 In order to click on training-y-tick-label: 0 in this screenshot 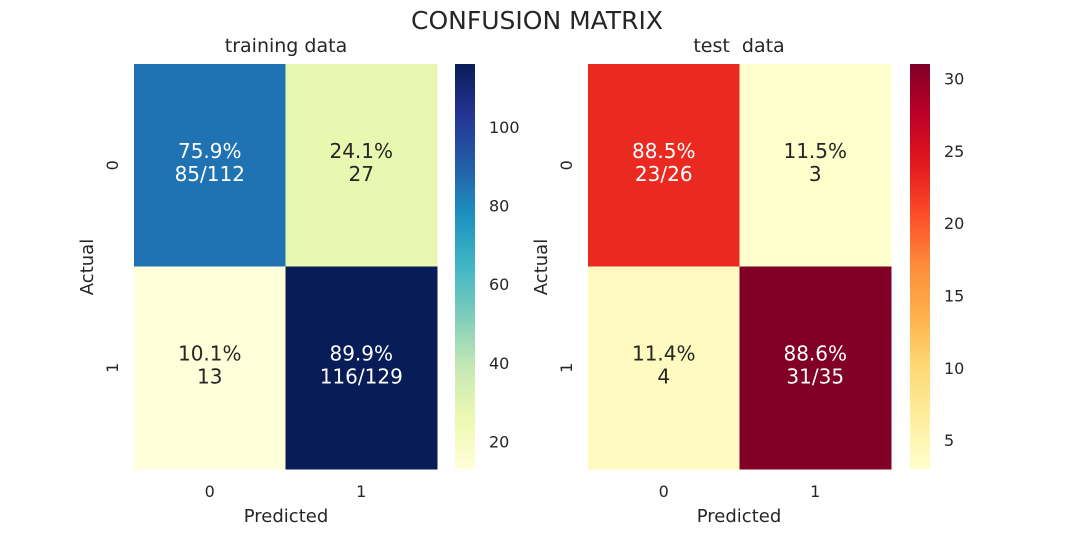, I will do `click(112, 165)`.